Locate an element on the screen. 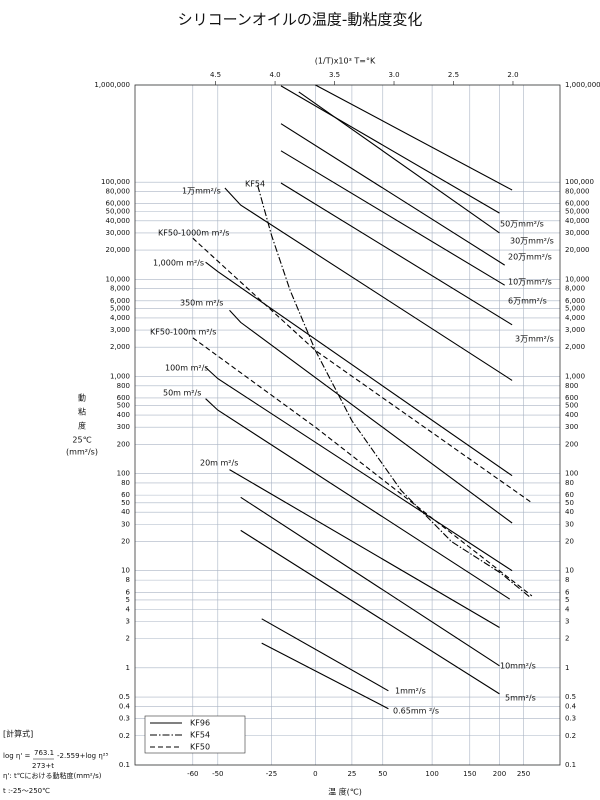 Image resolution: width=600 pixels, height=800 pixels. y-tick-label: 80,000 is located at coordinates (118, 192).